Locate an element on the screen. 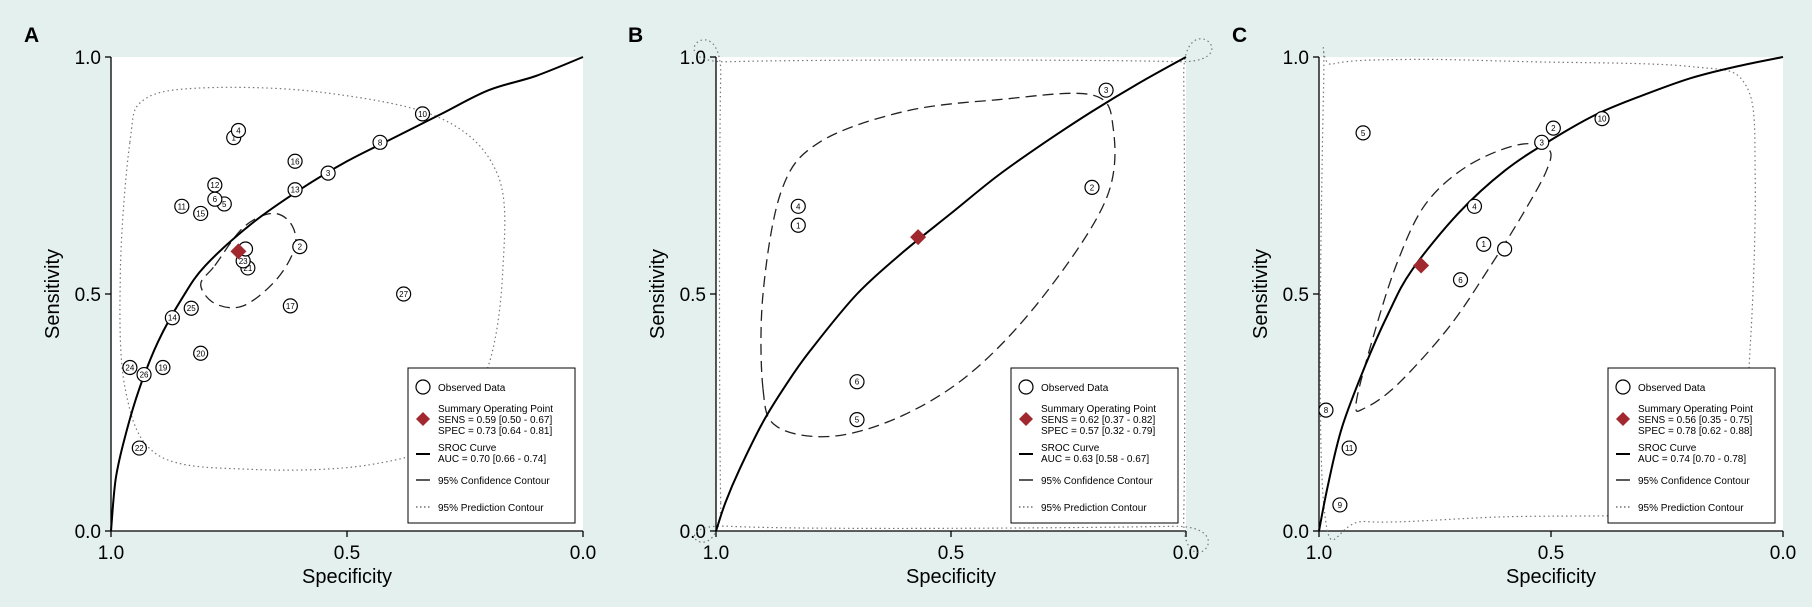  legend-sens-text: SENS = 0.56 [0.35 - 0.75] is located at coordinates (1695, 420).